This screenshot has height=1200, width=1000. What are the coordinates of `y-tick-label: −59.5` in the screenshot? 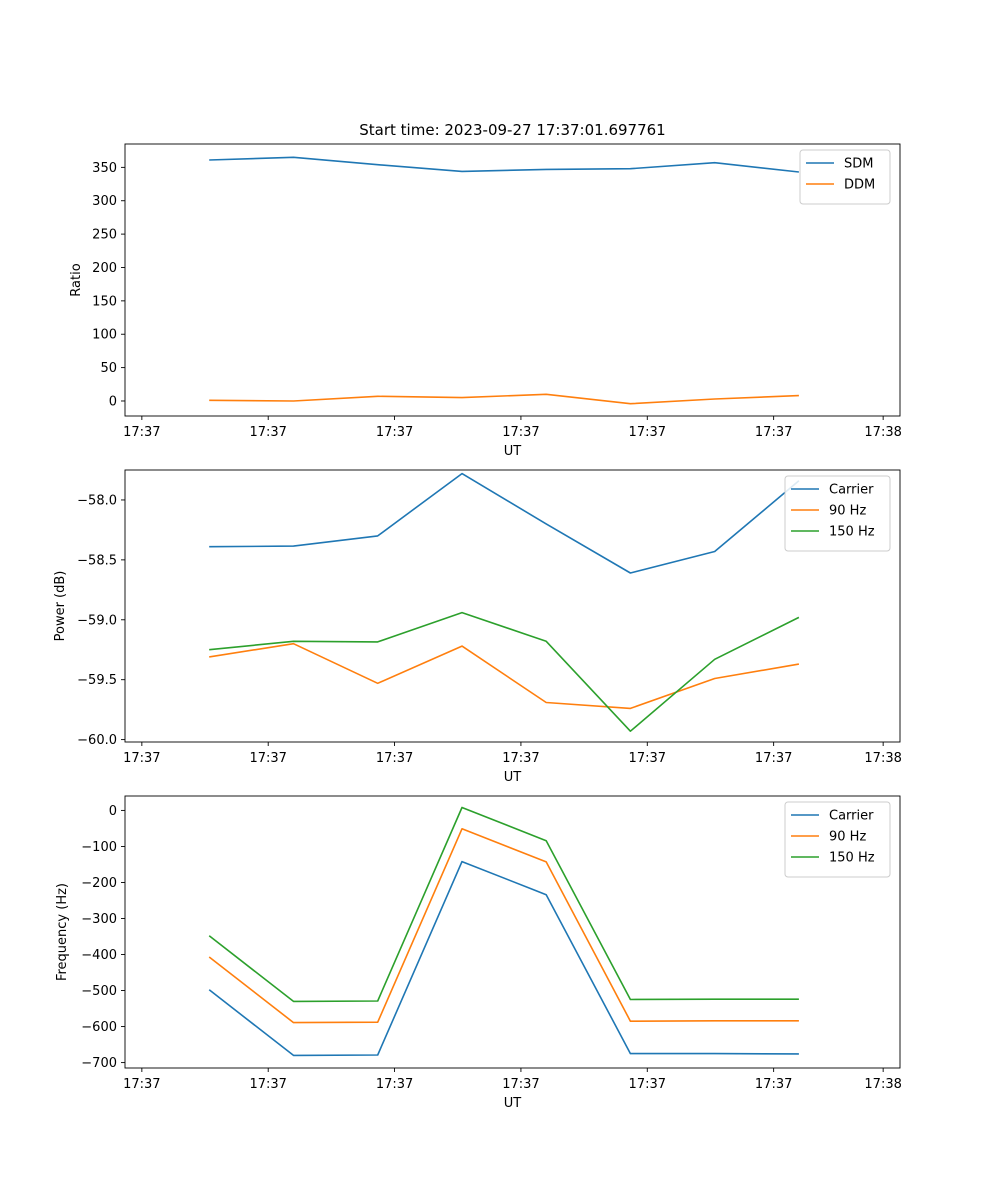 It's located at (97, 680).